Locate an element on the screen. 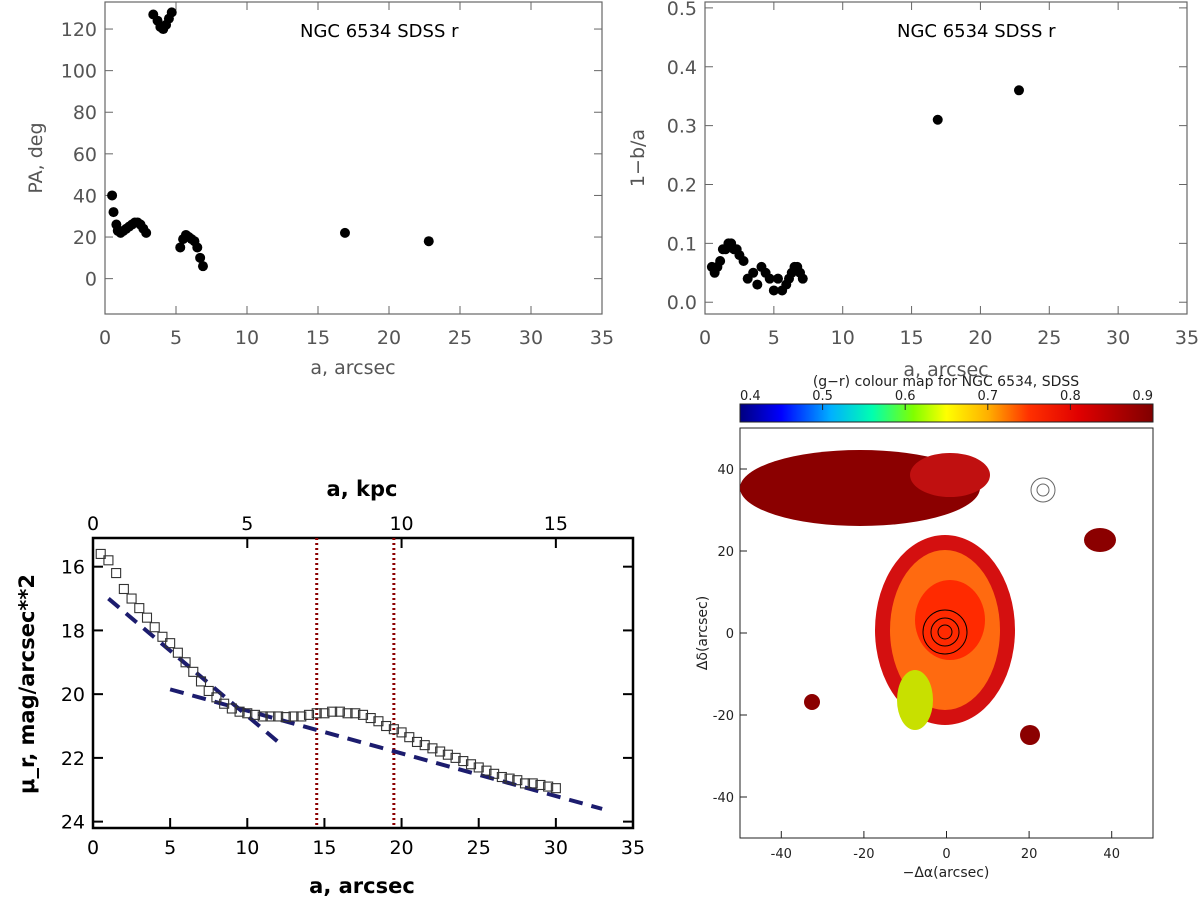 Image resolution: width=1200 pixels, height=906 pixels. y-tick-label: 40 is located at coordinates (85, 196).